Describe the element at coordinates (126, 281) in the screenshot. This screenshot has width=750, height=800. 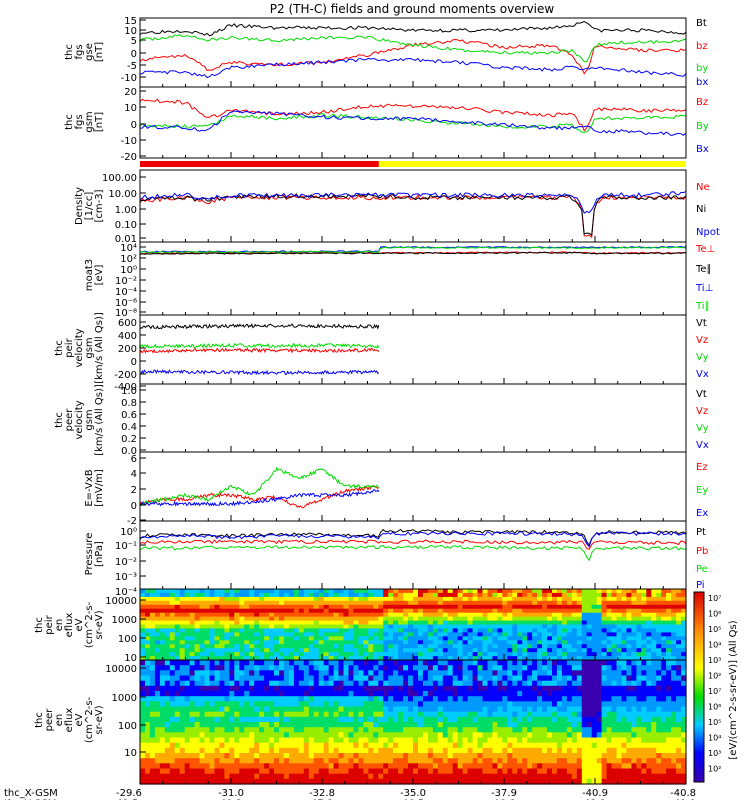
I see `y-tick-label: 10⁻²` at that location.